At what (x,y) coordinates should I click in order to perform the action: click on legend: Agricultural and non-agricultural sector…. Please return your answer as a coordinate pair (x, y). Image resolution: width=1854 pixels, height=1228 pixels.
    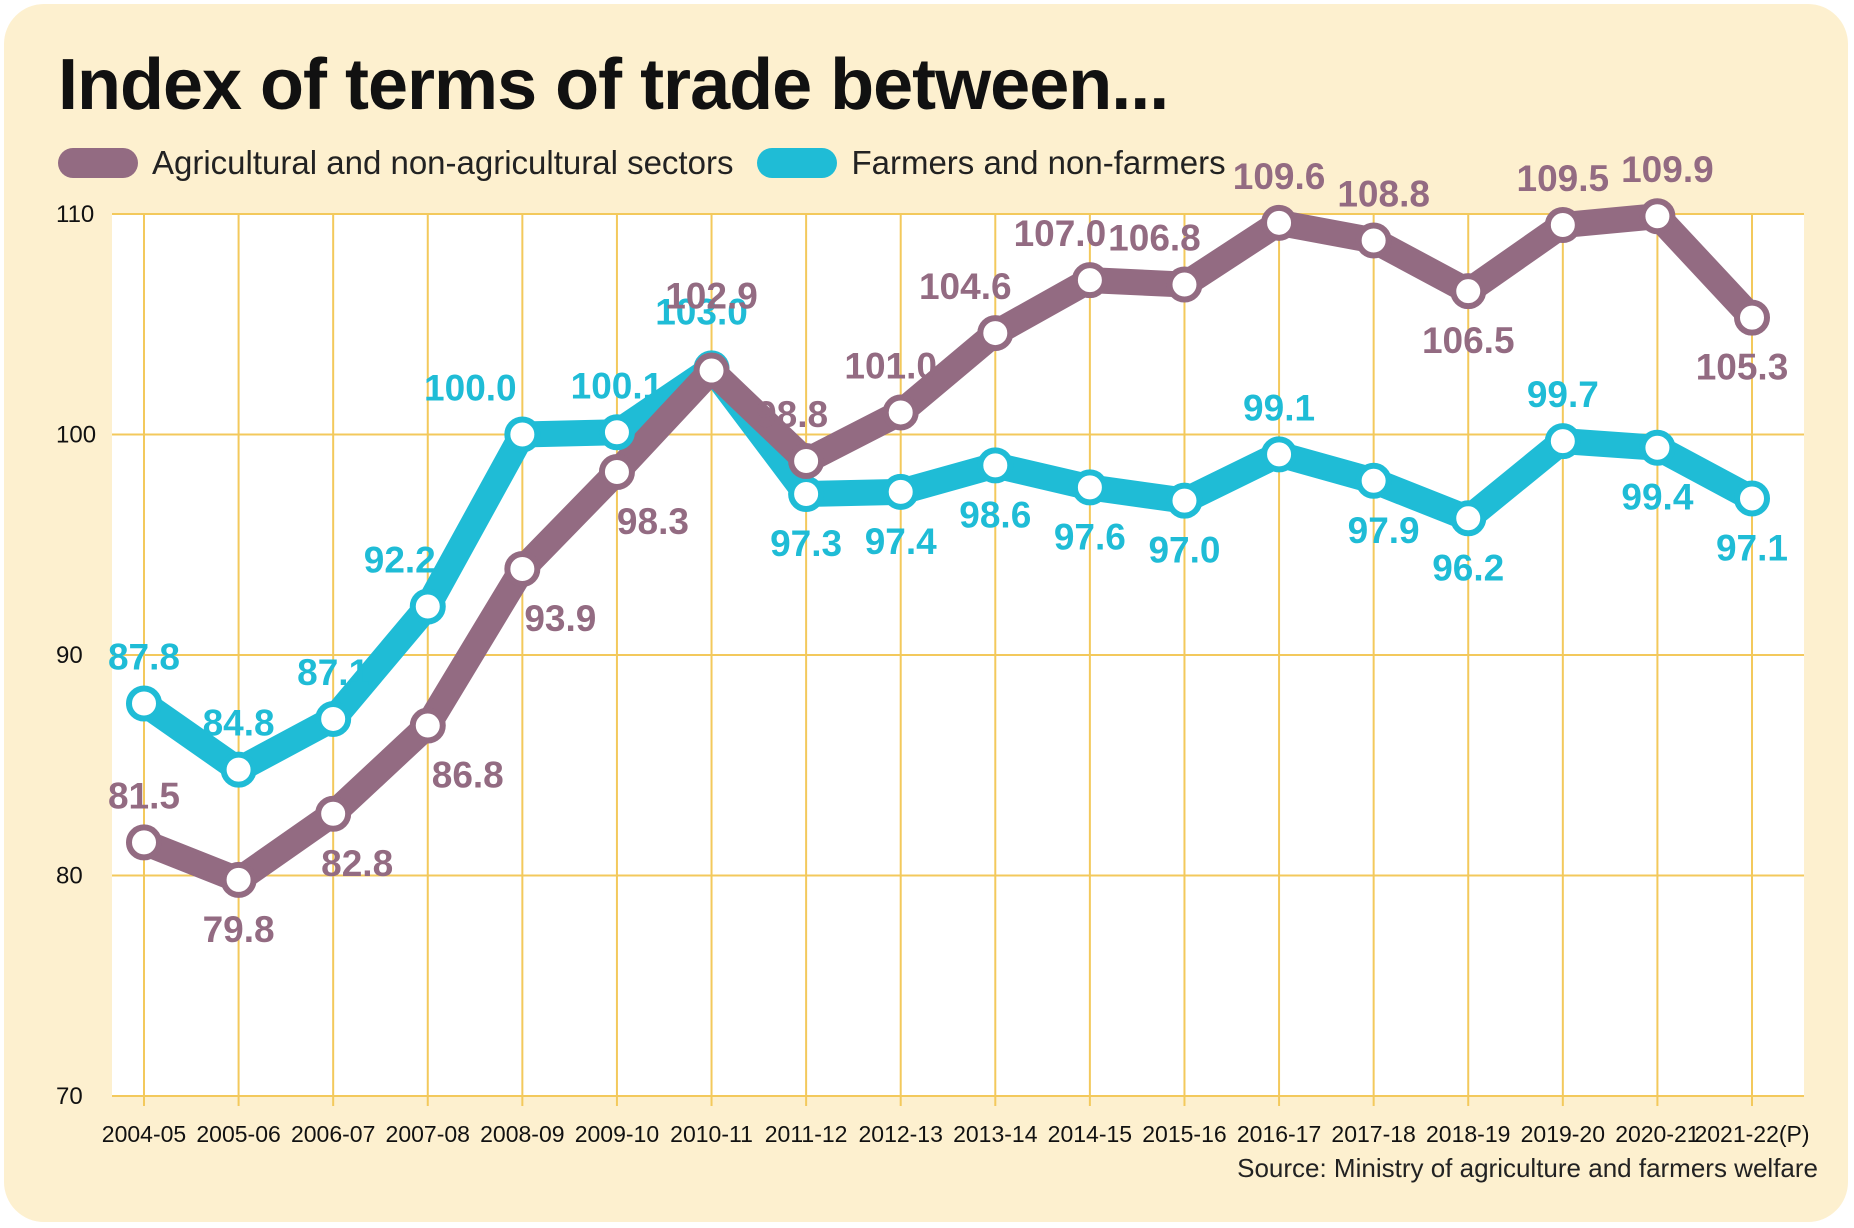
    Looking at the image, I should click on (654, 163).